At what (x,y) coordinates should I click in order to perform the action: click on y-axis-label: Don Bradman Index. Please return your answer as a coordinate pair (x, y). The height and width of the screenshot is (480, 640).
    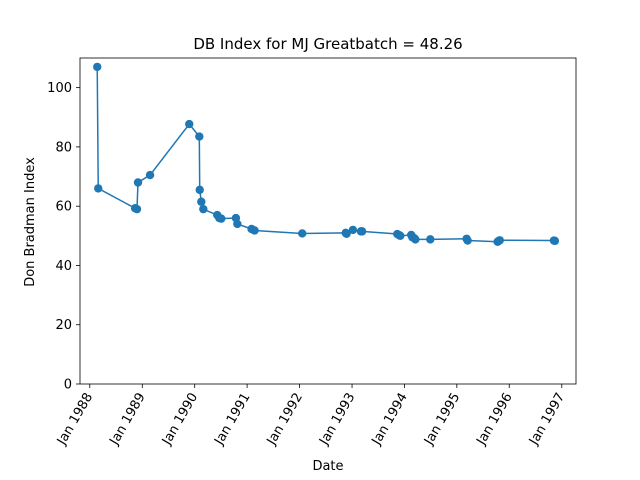
    Looking at the image, I should click on (30, 222).